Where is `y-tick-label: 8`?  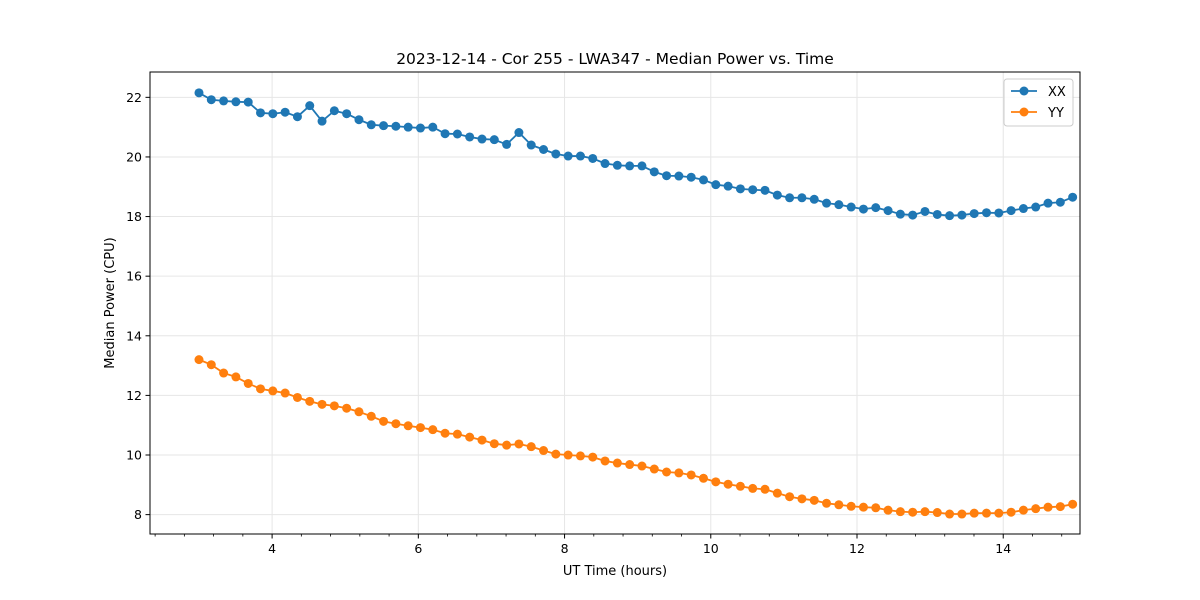 y-tick-label: 8 is located at coordinates (138, 514).